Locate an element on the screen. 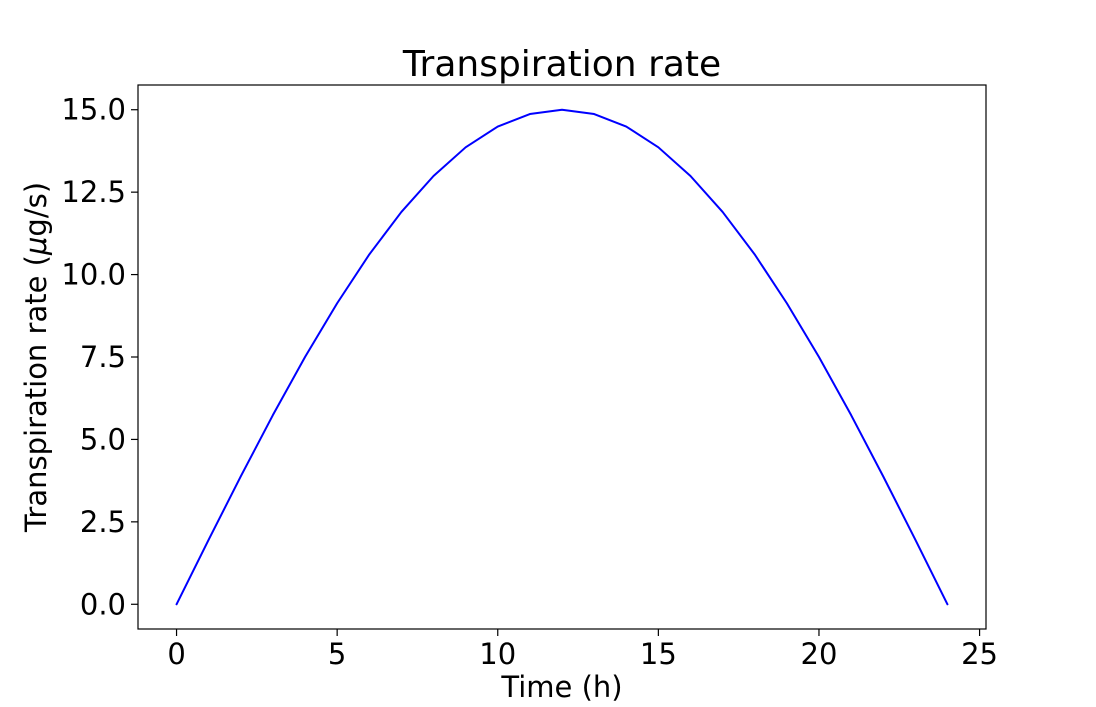  y-tick-label: 5.0 is located at coordinates (103, 439).